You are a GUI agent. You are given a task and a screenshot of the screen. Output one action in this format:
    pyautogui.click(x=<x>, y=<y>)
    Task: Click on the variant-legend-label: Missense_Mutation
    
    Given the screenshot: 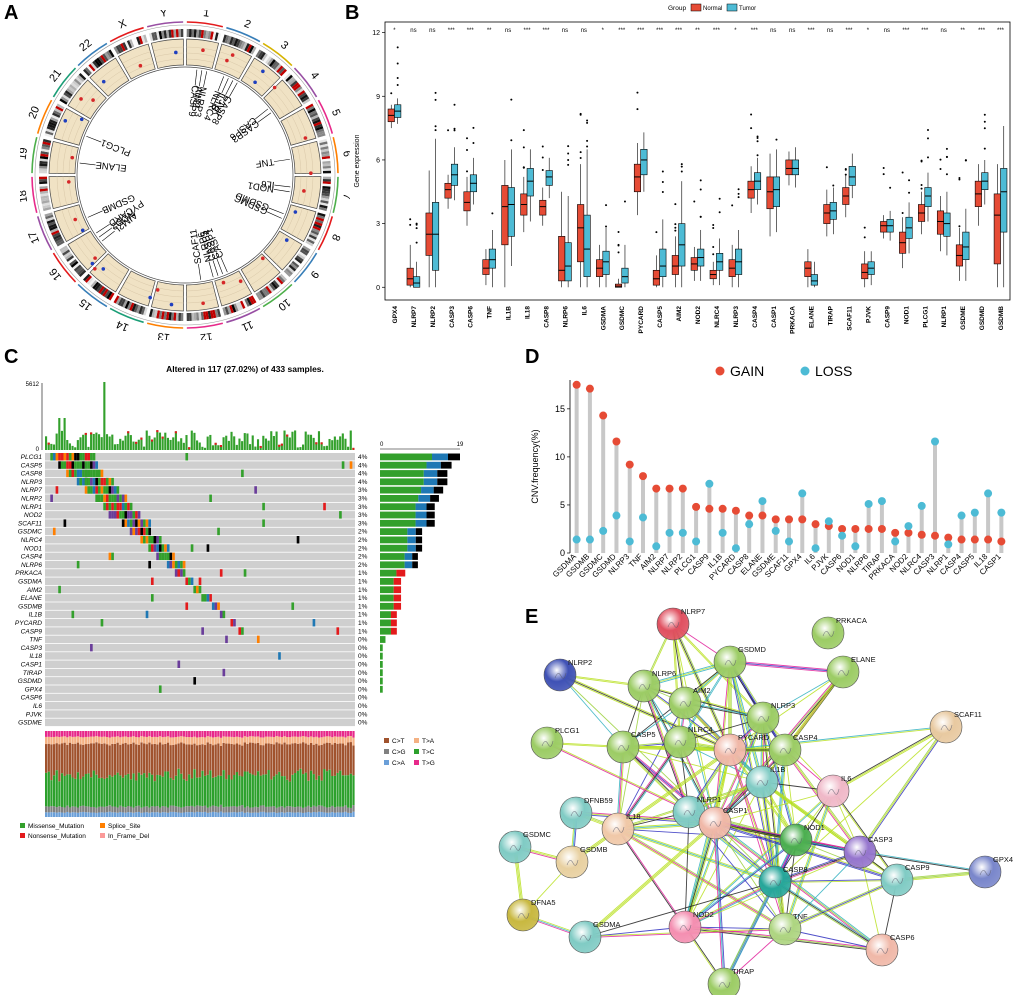 What is the action you would take?
    pyautogui.click(x=56, y=826)
    